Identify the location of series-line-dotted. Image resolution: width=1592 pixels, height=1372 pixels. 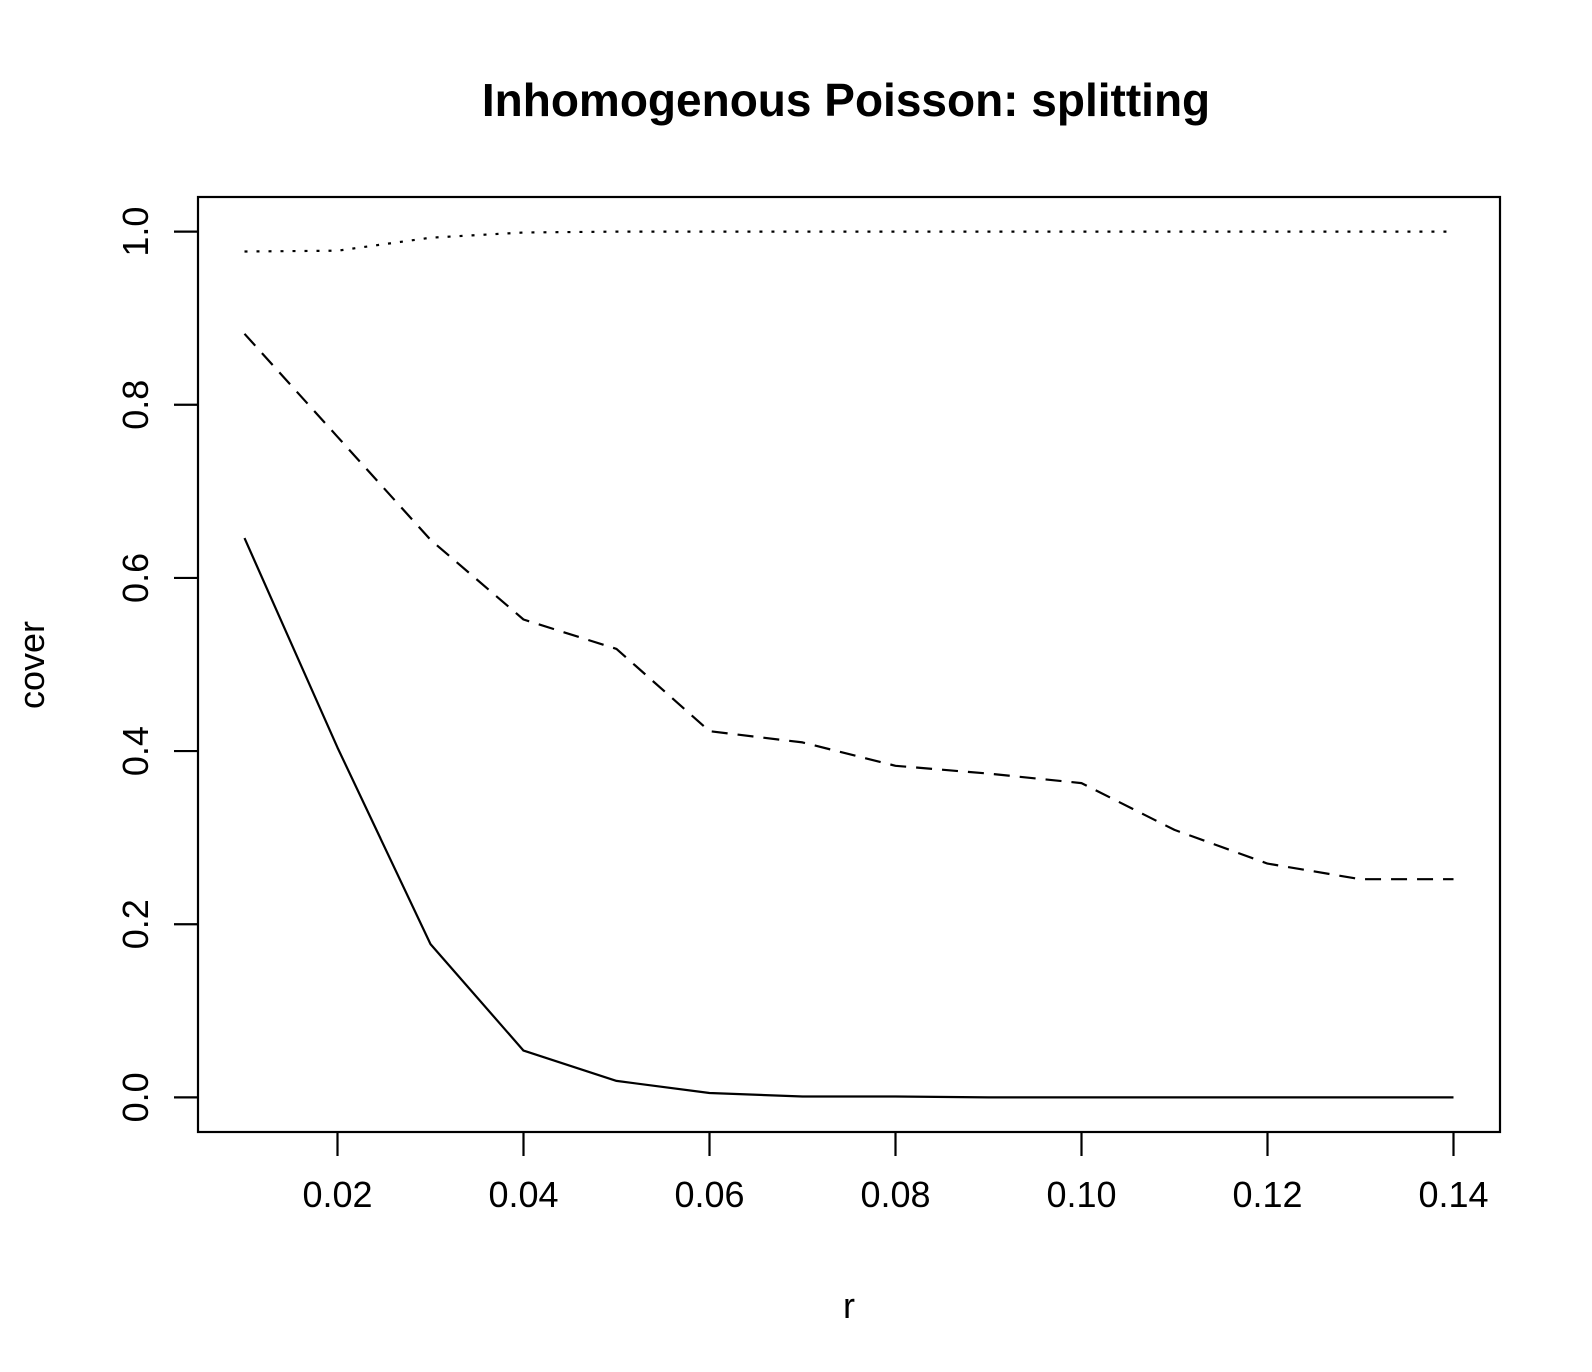
(849, 241).